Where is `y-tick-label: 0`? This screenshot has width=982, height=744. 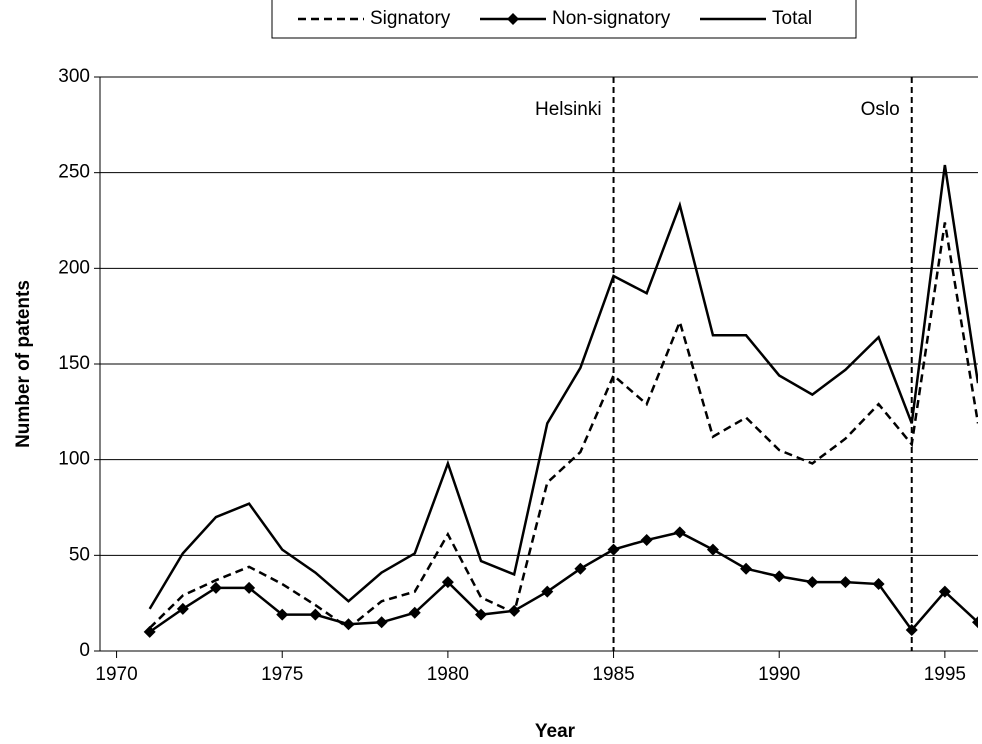 y-tick-label: 0 is located at coordinates (84, 650).